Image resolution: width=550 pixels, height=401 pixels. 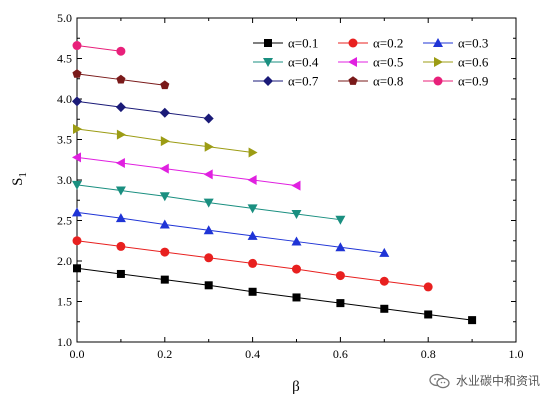 What do you see at coordinates (473, 43) in the screenshot?
I see `legend-label: α=0.3` at bounding box center [473, 43].